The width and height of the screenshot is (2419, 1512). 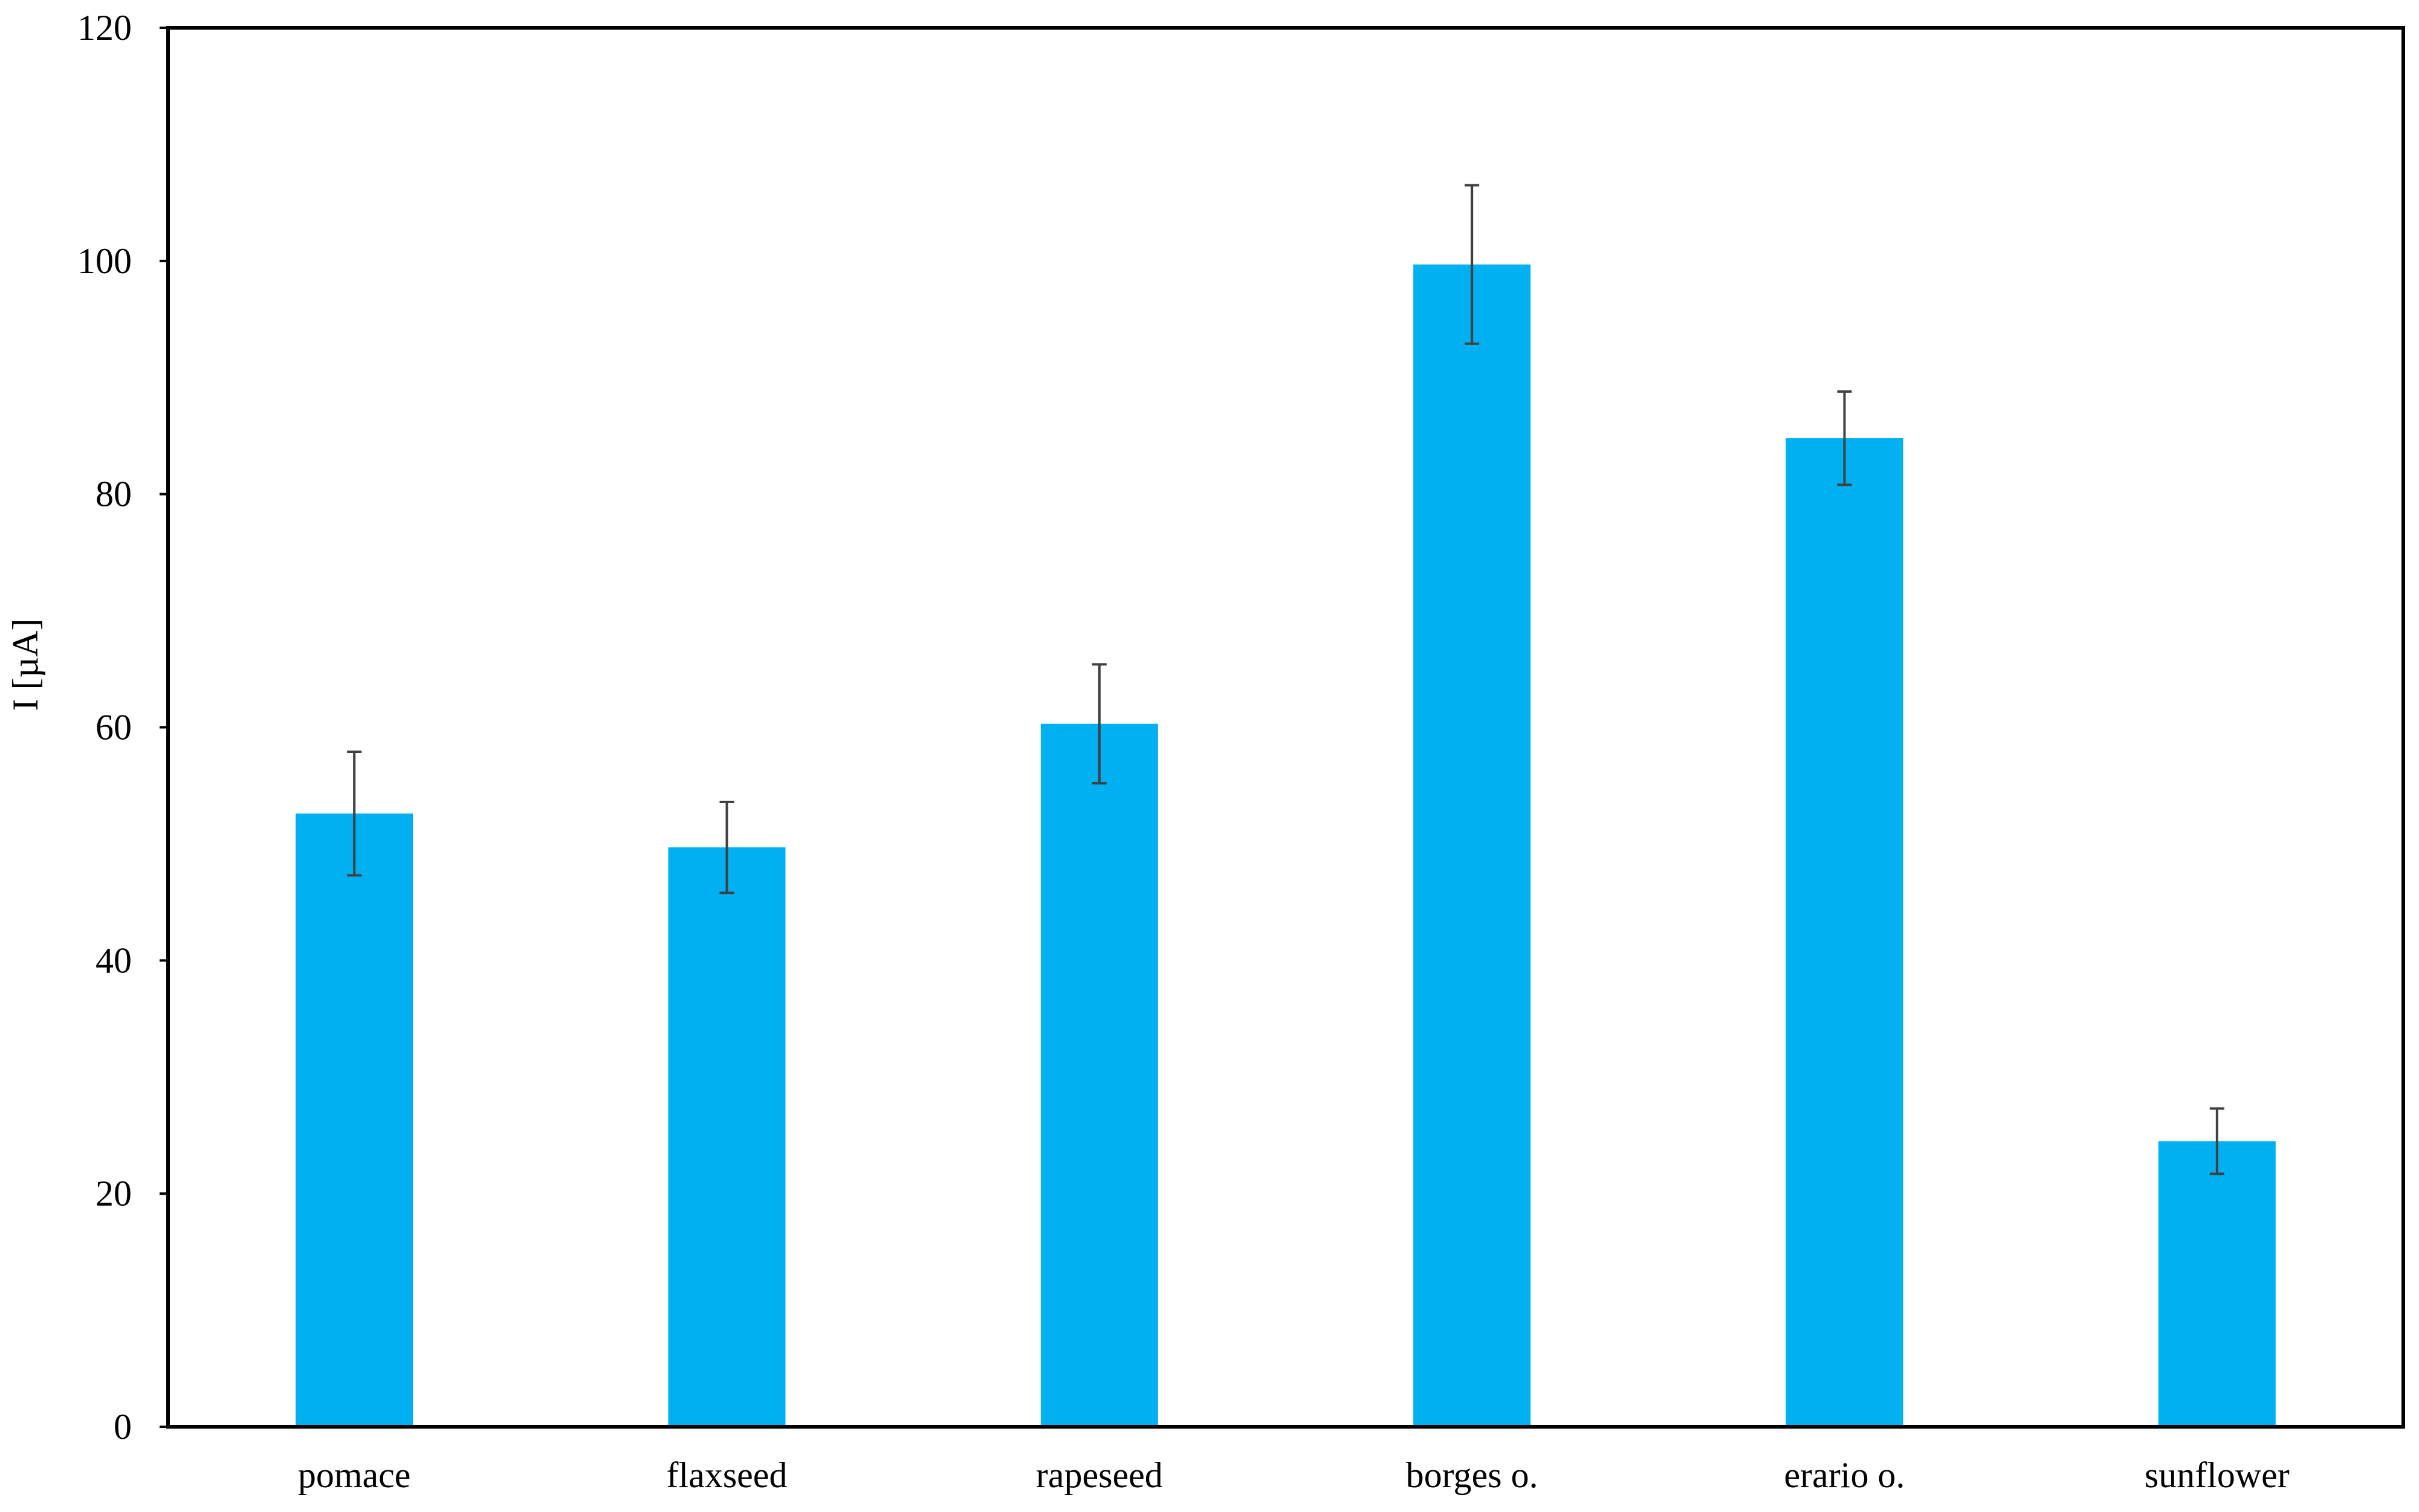 What do you see at coordinates (727, 1137) in the screenshot?
I see `bar-flaxseed` at bounding box center [727, 1137].